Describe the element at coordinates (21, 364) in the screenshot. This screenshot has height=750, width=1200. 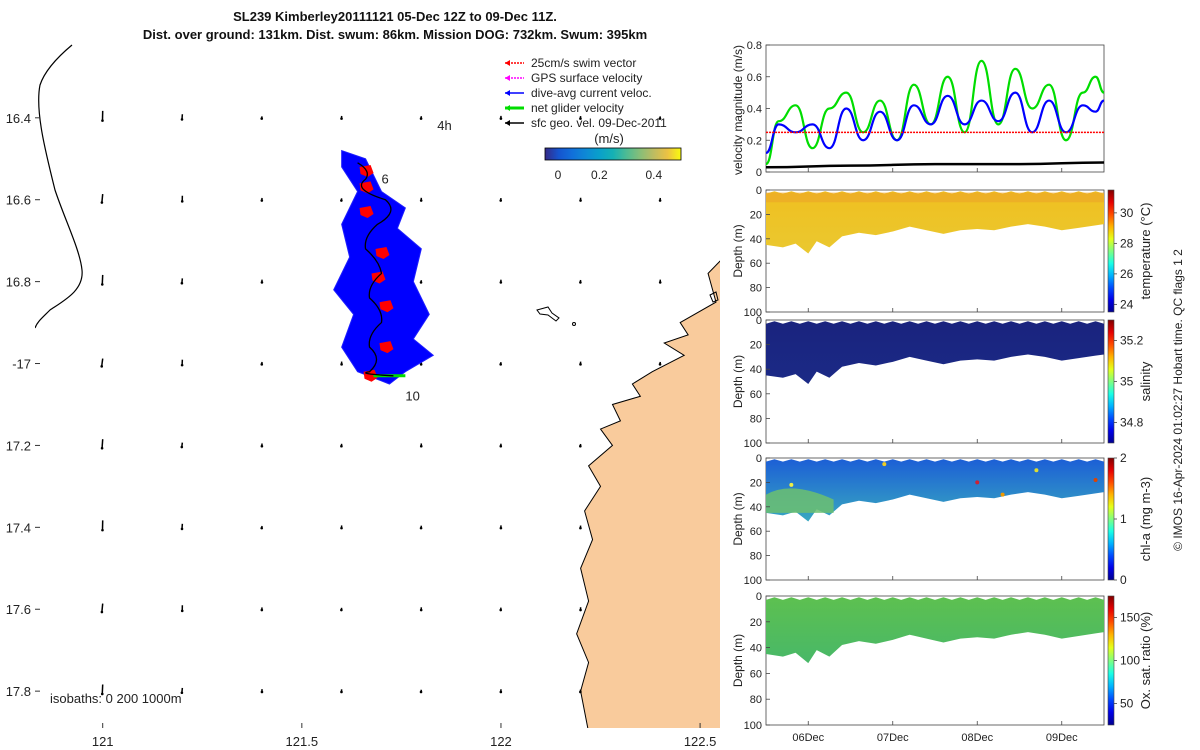
I see `map-y-tick-label: -17` at that location.